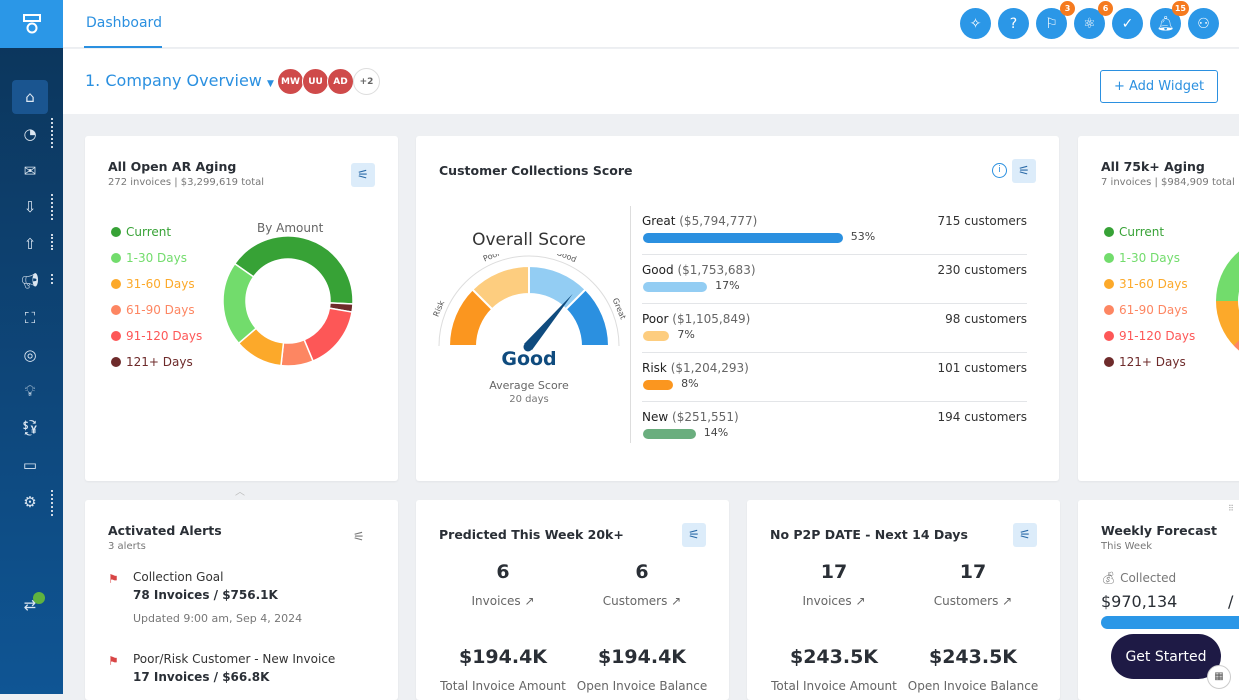 The width and height of the screenshot is (1239, 700). Describe the element at coordinates (548, 321) in the screenshot. I see `gauge-needle` at that location.